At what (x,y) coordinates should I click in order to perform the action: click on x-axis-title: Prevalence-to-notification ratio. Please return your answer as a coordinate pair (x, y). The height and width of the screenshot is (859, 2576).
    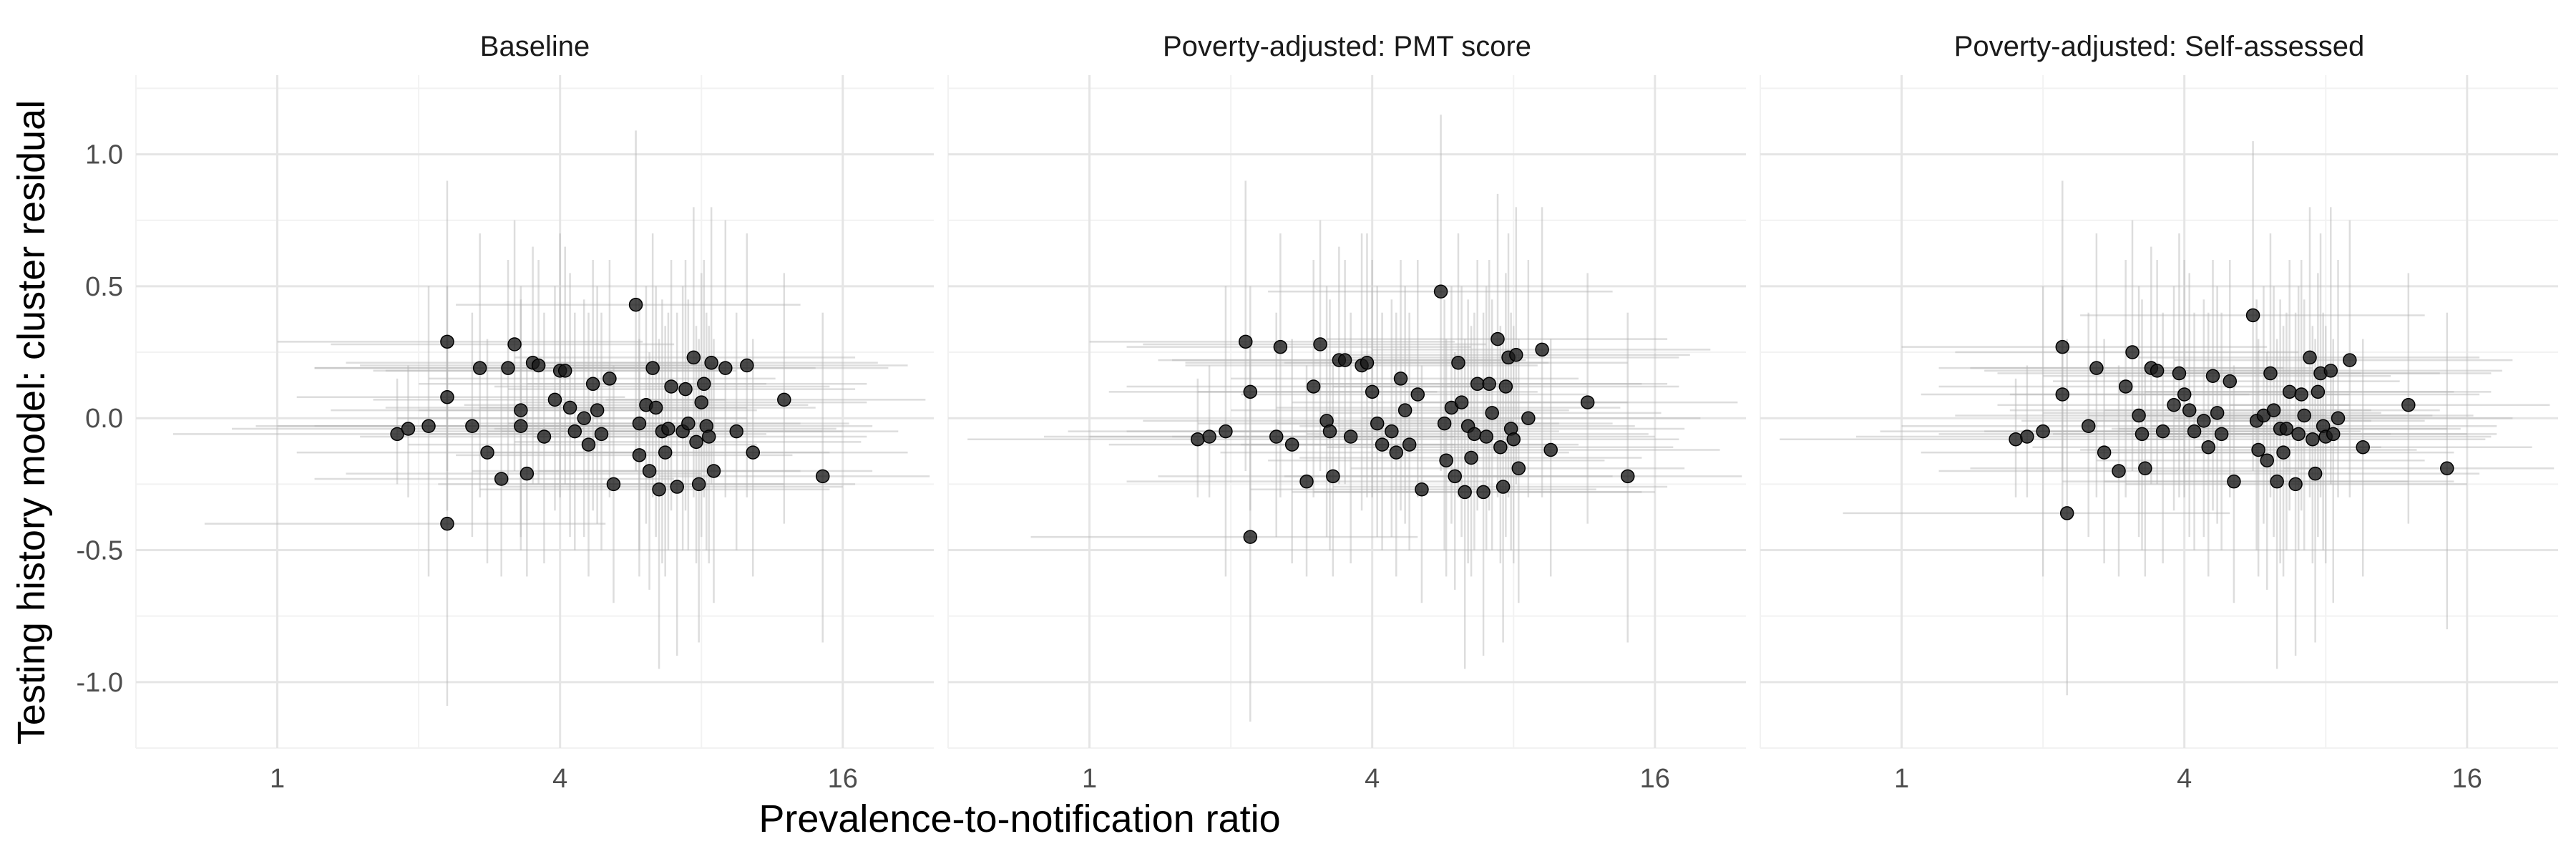
    Looking at the image, I should click on (1019, 818).